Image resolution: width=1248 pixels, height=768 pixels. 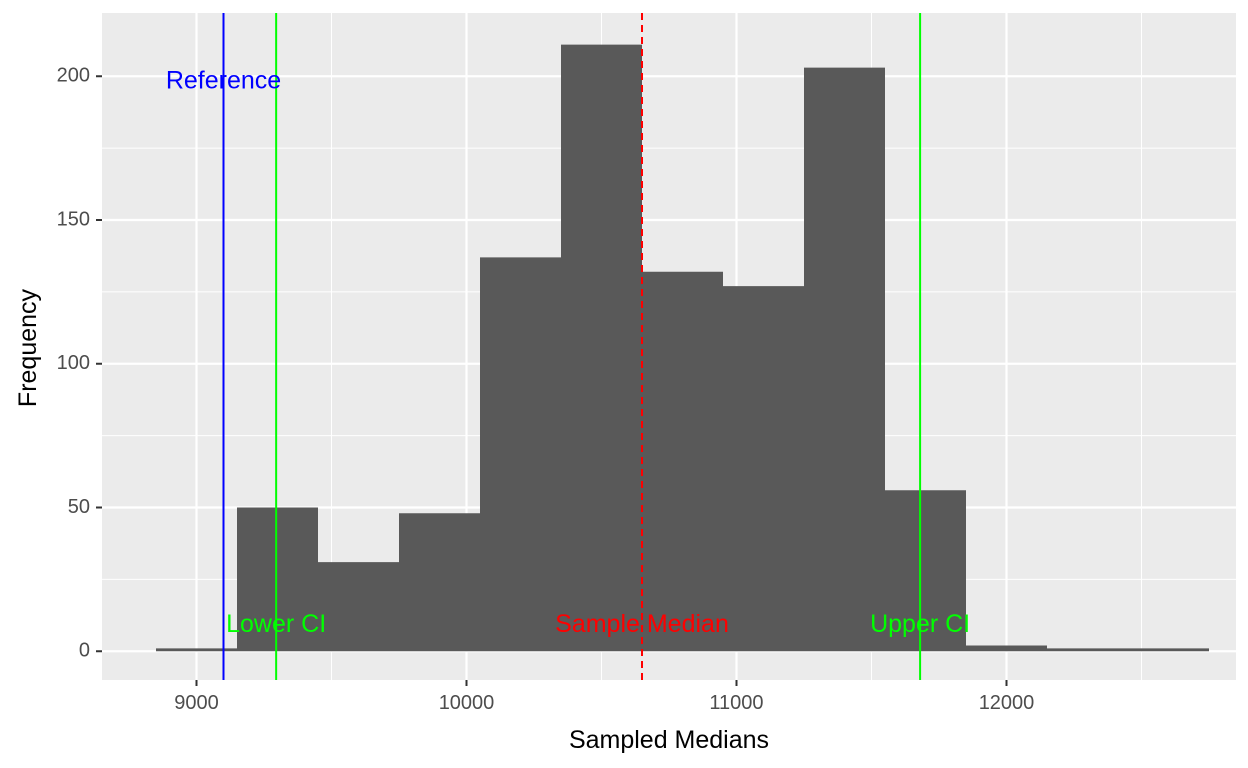 I want to click on reference-line-label: Reference, so click(x=223, y=81).